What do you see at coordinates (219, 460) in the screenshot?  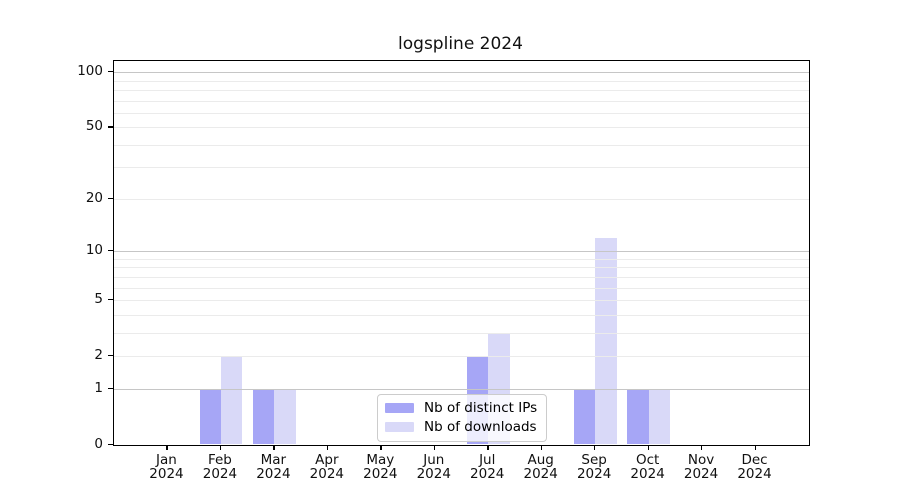 I see `x-tick-month: Feb` at bounding box center [219, 460].